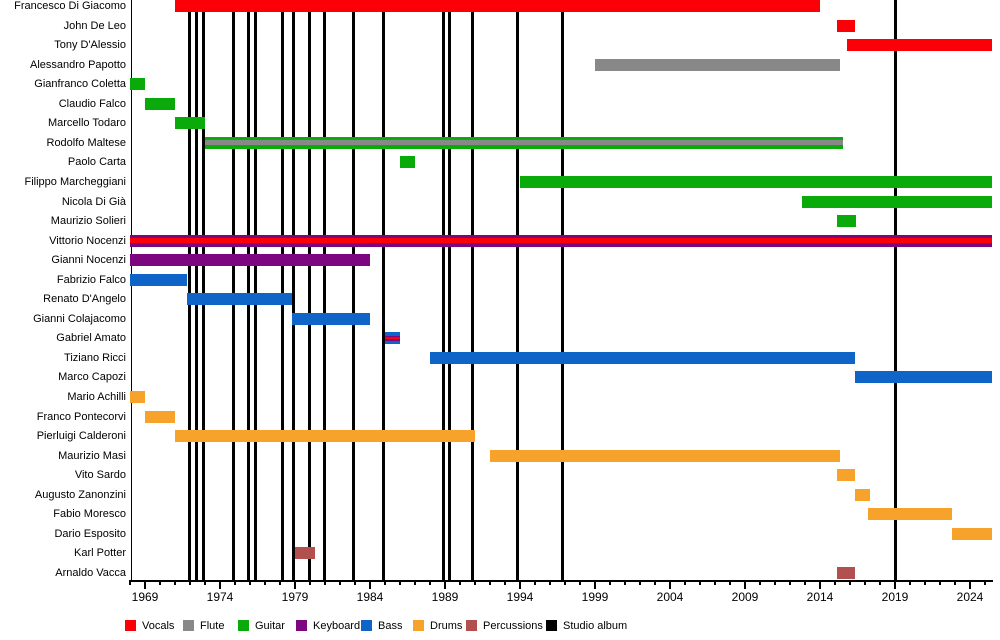  What do you see at coordinates (670, 597) in the screenshot?
I see `x-tick-label: 2004` at bounding box center [670, 597].